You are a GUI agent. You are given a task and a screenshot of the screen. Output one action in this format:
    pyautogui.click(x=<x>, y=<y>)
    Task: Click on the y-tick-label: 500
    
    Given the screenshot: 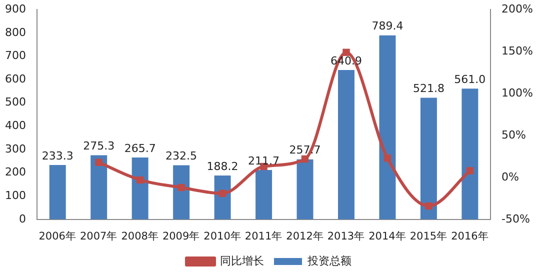 What is the action you would take?
    pyautogui.click(x=15, y=102)
    